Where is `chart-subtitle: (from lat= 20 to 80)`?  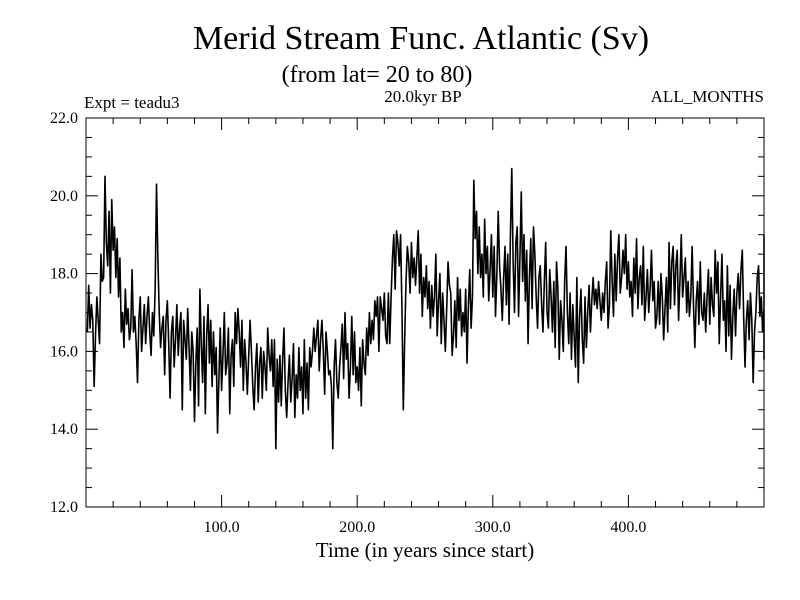
chart-subtitle: (from lat= 20 to 80) is located at coordinates (377, 75).